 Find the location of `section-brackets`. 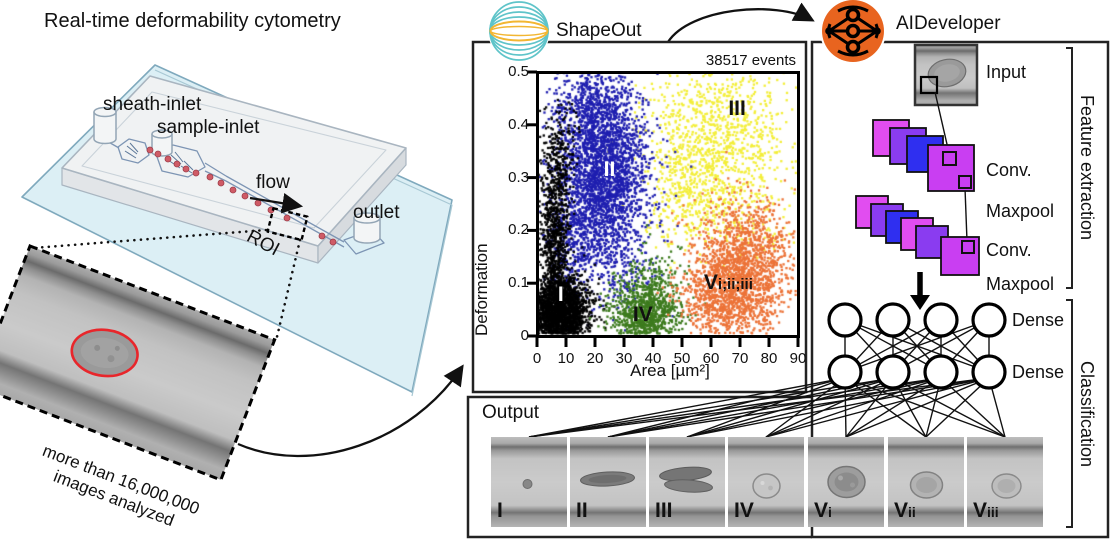

section-brackets is located at coordinates (1069, 287).